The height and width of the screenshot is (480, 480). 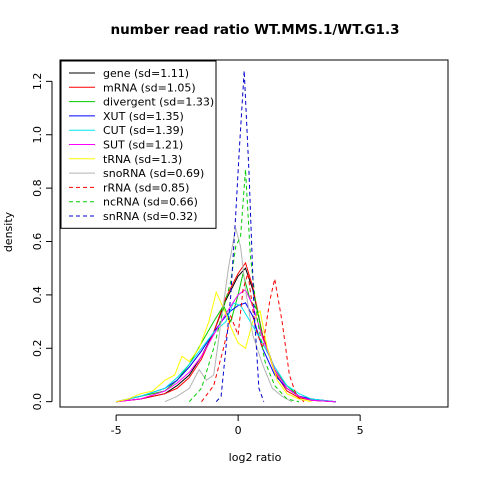 What do you see at coordinates (143, 145) in the screenshot?
I see `legend-label-5: SUT (sd=1.21)` at bounding box center [143, 145].